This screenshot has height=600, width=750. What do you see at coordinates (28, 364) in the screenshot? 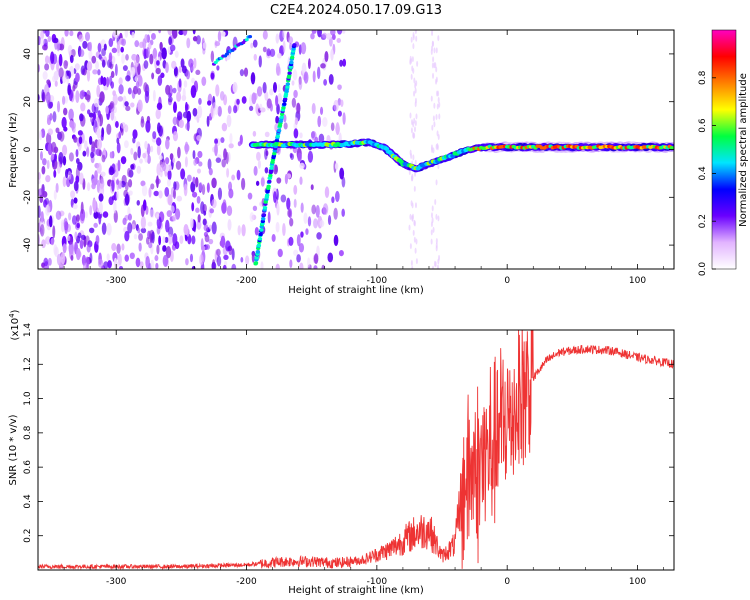
I see `y-tick-label: 1.2` at bounding box center [28, 364].